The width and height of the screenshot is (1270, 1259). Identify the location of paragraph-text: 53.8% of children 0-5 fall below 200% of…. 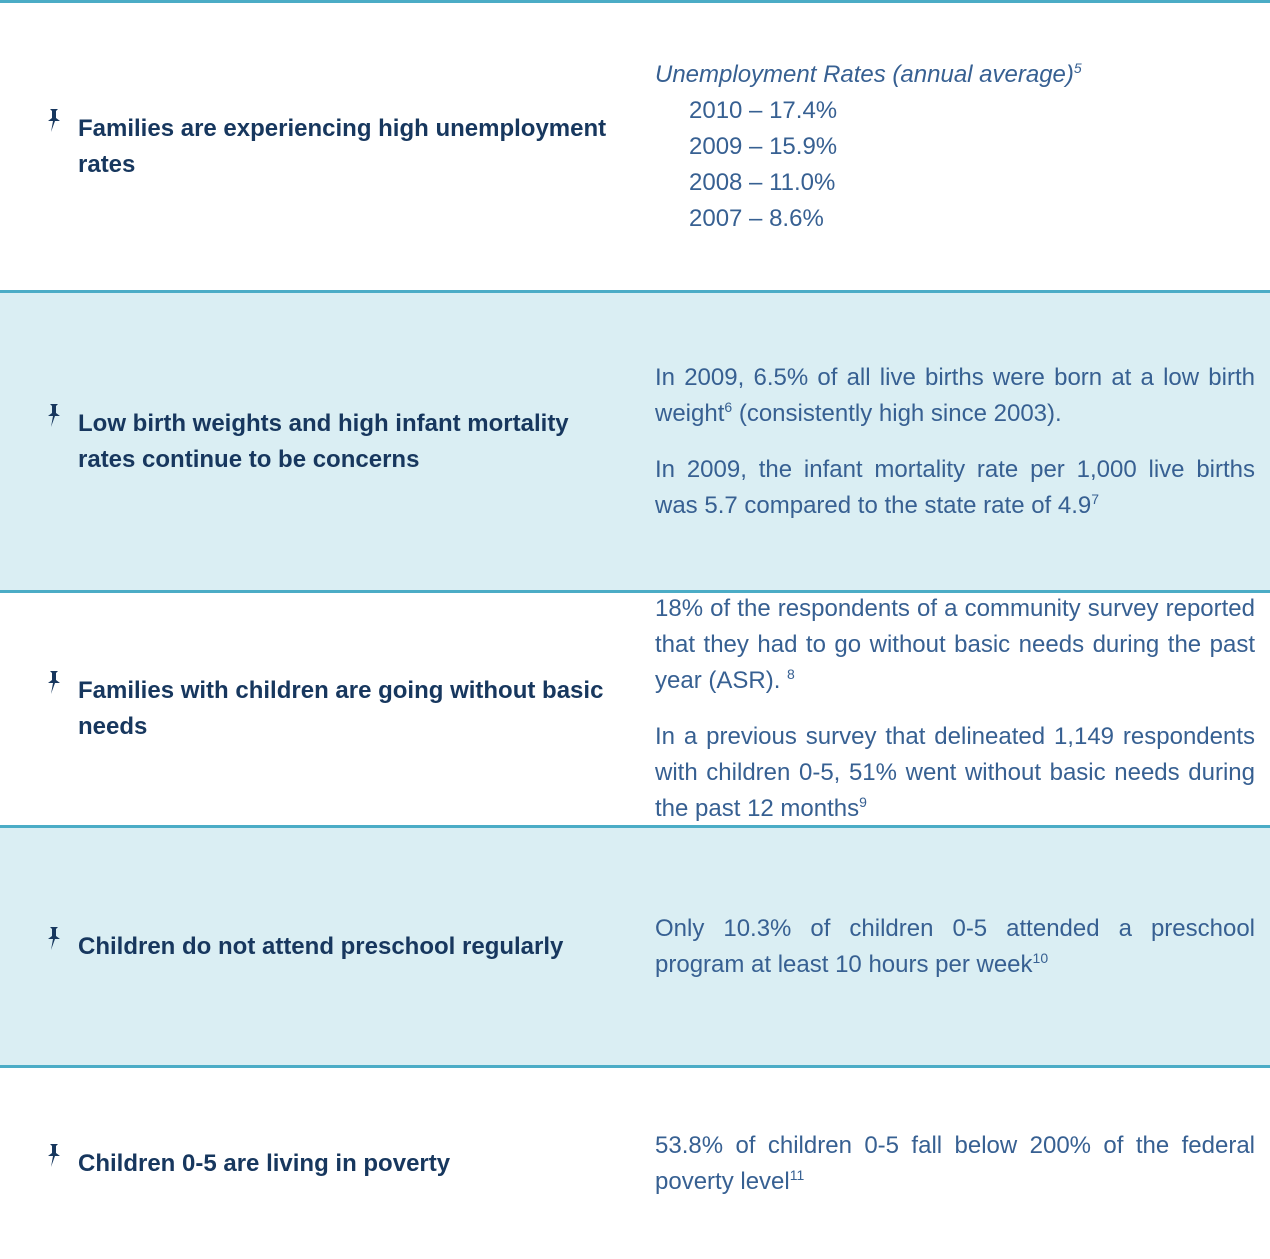
(955, 1163).